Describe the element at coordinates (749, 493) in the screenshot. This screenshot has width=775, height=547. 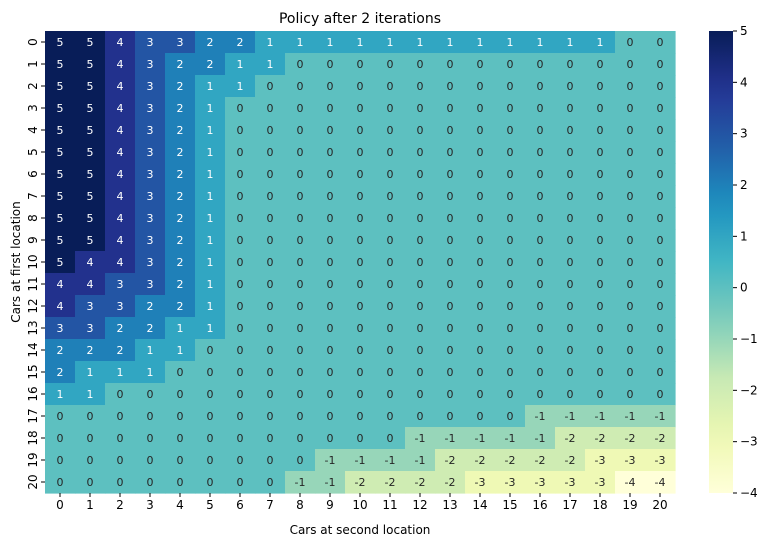
I see `colorbar-tick-label: −4` at that location.